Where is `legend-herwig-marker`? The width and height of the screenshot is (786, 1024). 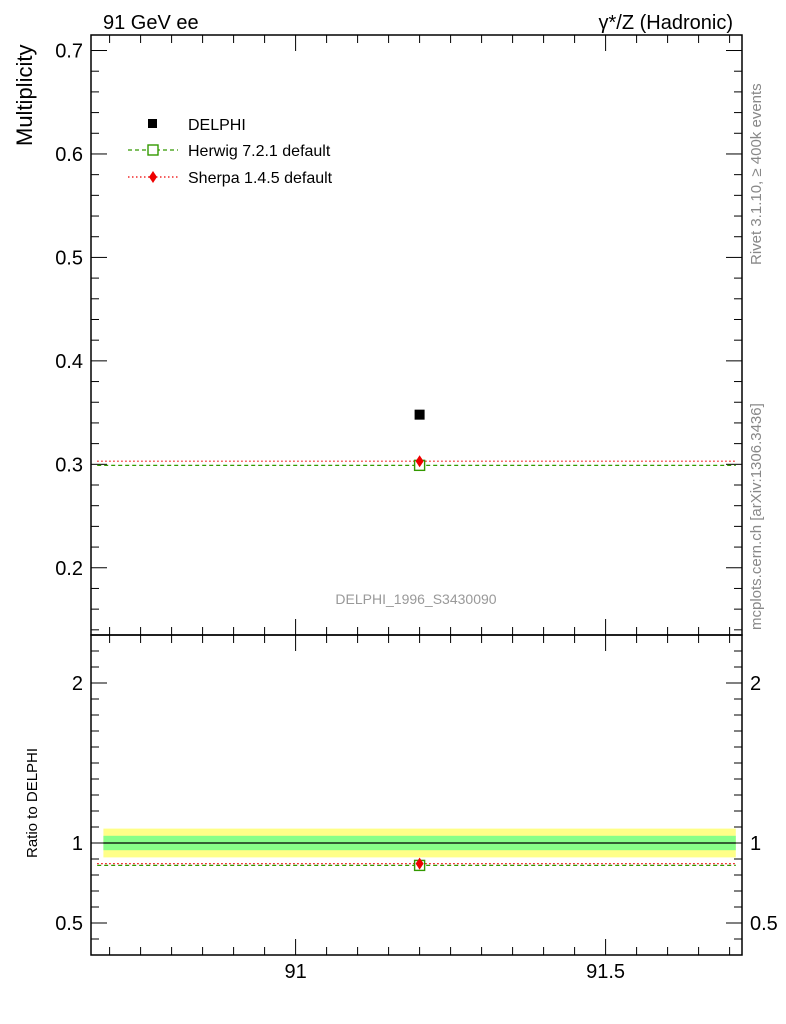 legend-herwig-marker is located at coordinates (153, 150).